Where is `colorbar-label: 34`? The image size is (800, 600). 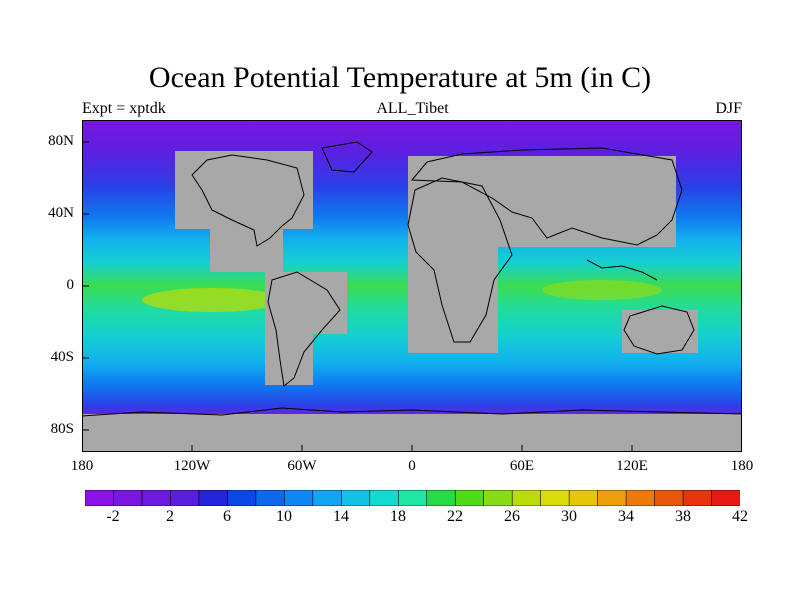
colorbar-label: 34 is located at coordinates (626, 516).